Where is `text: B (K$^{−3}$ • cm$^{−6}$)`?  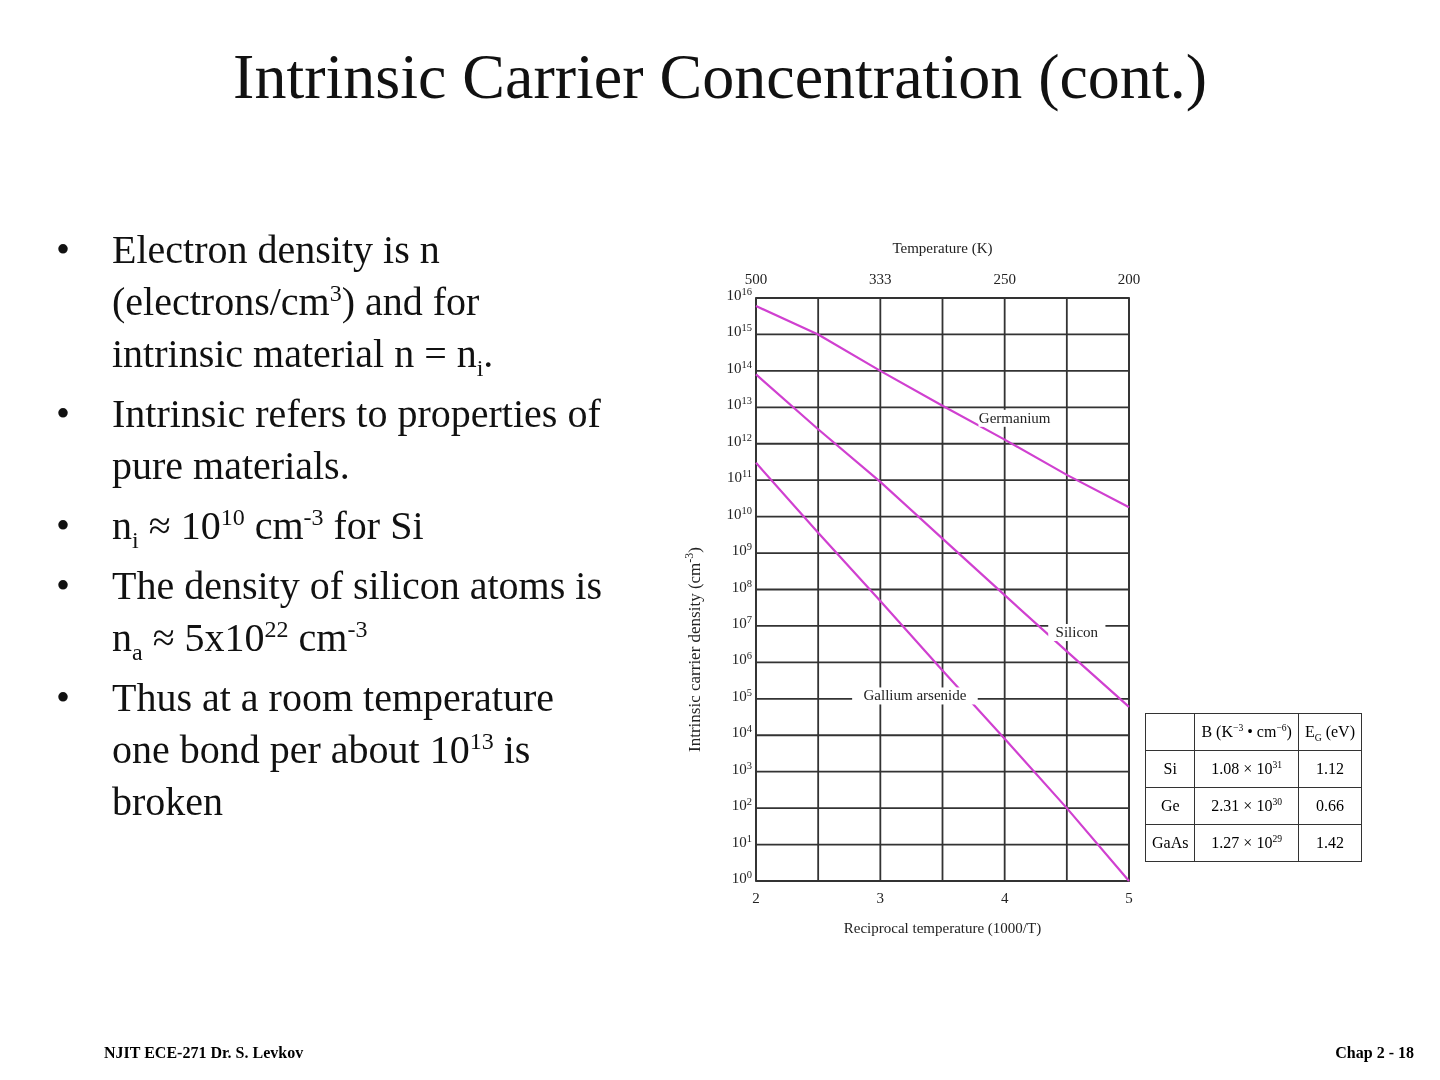 text: B (K$^{−3}$ • cm$^{−6}$) is located at coordinates (1246, 732).